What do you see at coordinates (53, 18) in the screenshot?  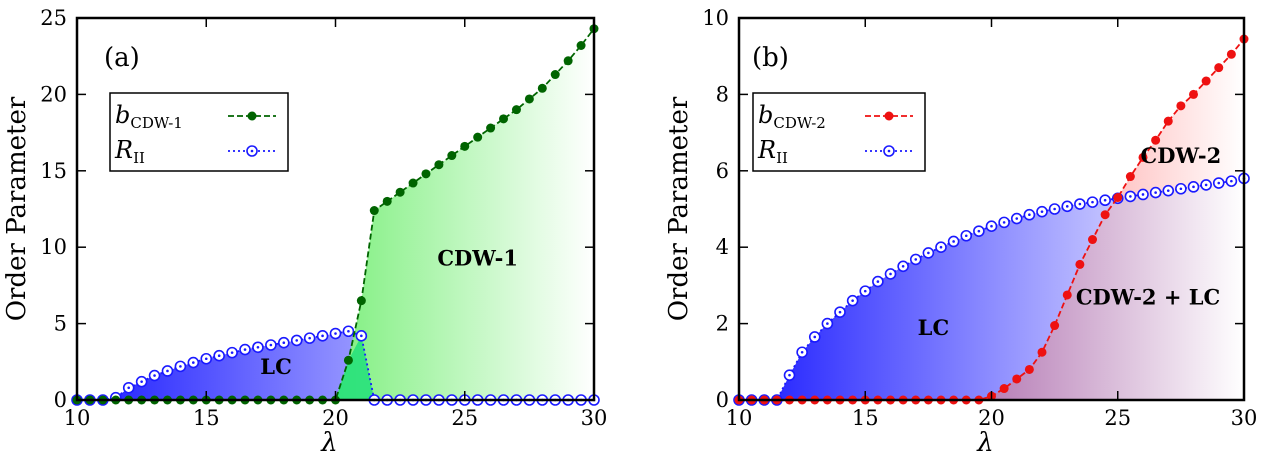 I see `y-tick-label: 25` at bounding box center [53, 18].